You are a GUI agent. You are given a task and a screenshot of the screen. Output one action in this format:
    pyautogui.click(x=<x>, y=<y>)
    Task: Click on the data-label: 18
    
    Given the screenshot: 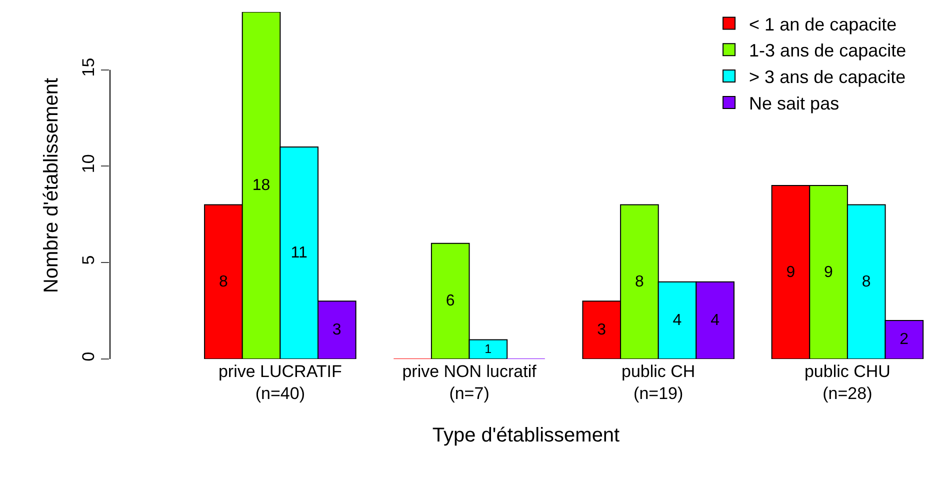 What is the action you would take?
    pyautogui.click(x=261, y=185)
    